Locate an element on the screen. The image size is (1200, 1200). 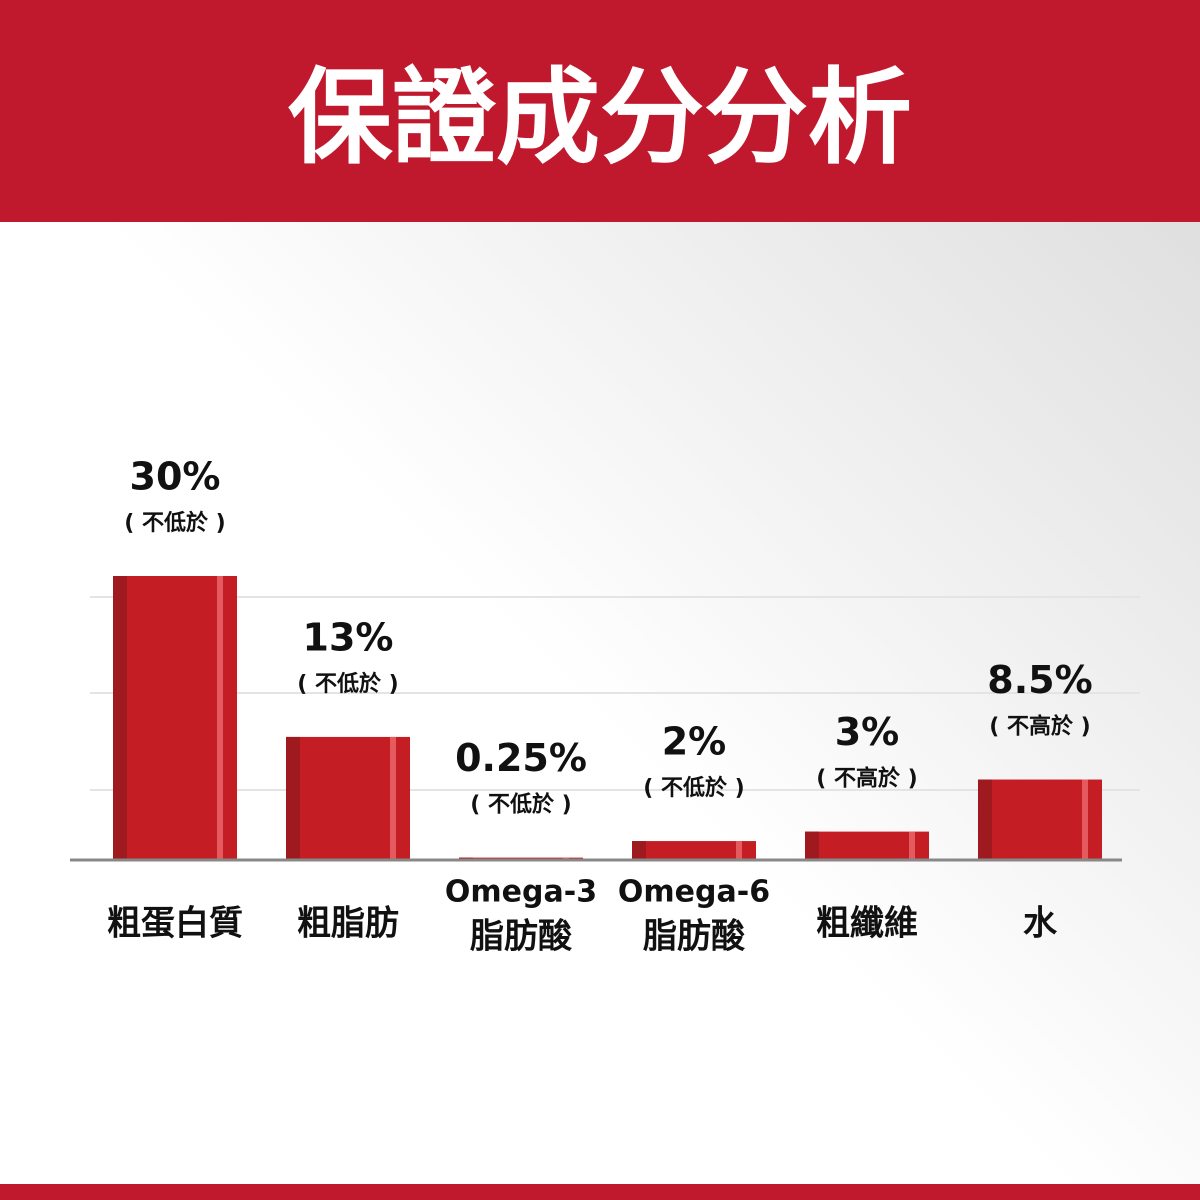
x-tick-label: 水 is located at coordinates (1040, 924).